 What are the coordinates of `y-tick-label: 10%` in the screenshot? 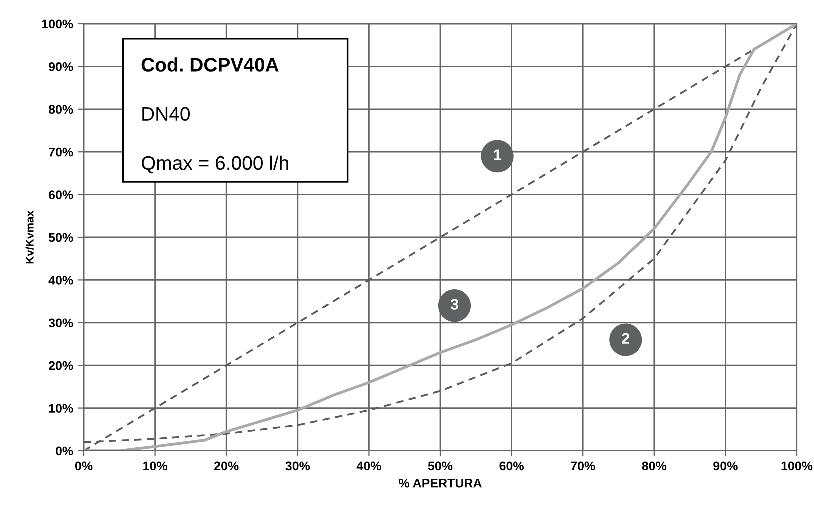 It's located at (61, 408).